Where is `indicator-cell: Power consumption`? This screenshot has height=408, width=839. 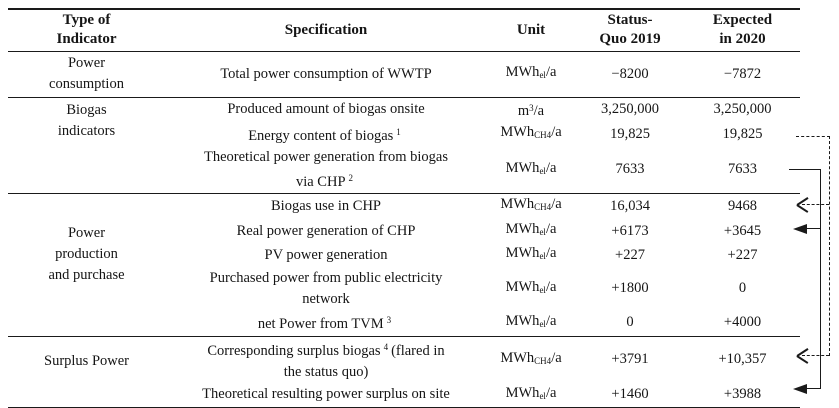 indicator-cell: Power consumption is located at coordinates (86, 73).